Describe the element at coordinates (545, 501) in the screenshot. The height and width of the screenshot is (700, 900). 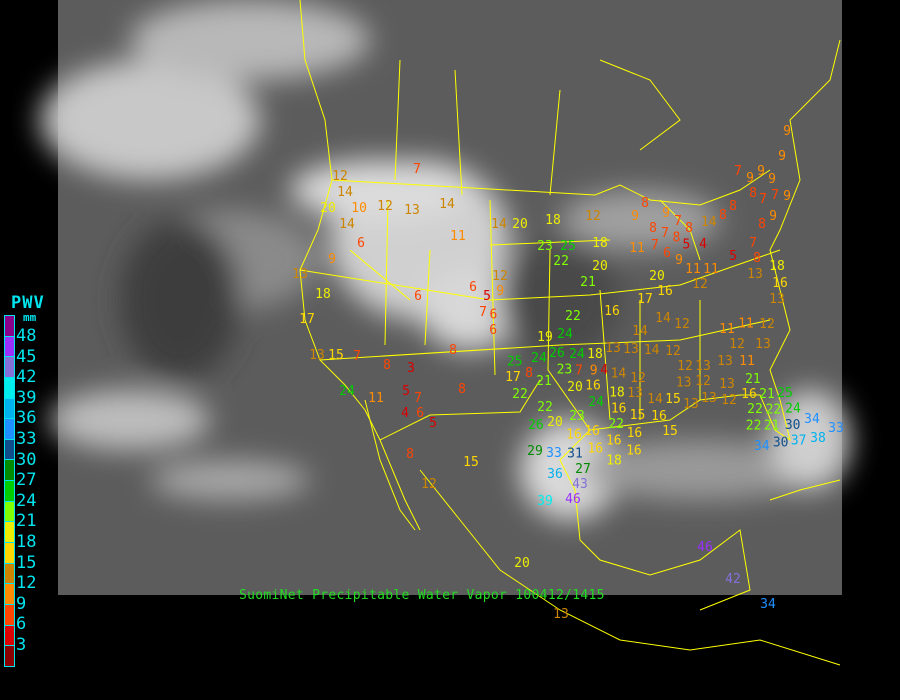
I see `station-pwv-value: 39` at that location.